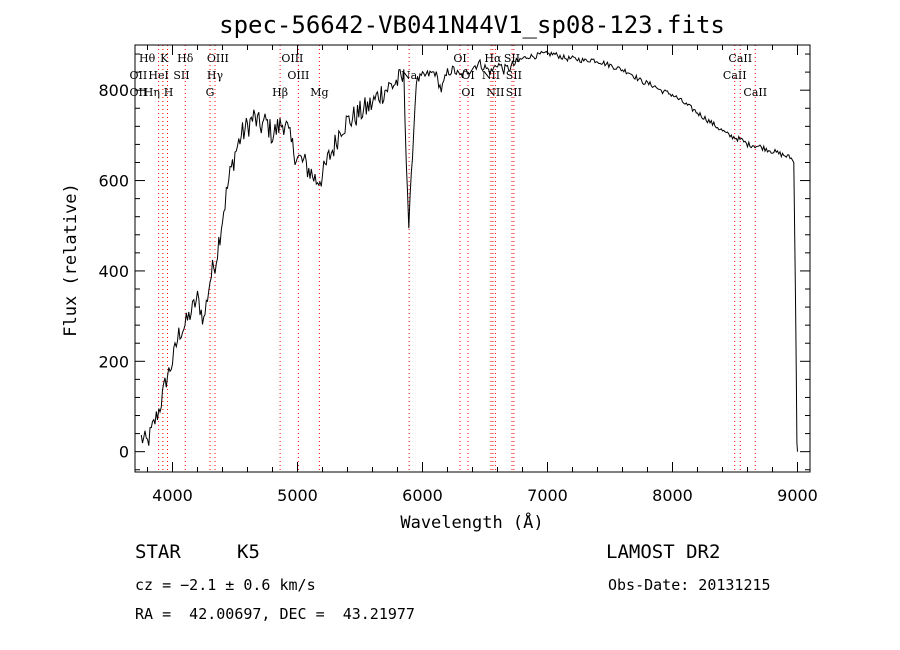  Describe the element at coordinates (124, 452) in the screenshot. I see `y-tick-label: 0` at that location.